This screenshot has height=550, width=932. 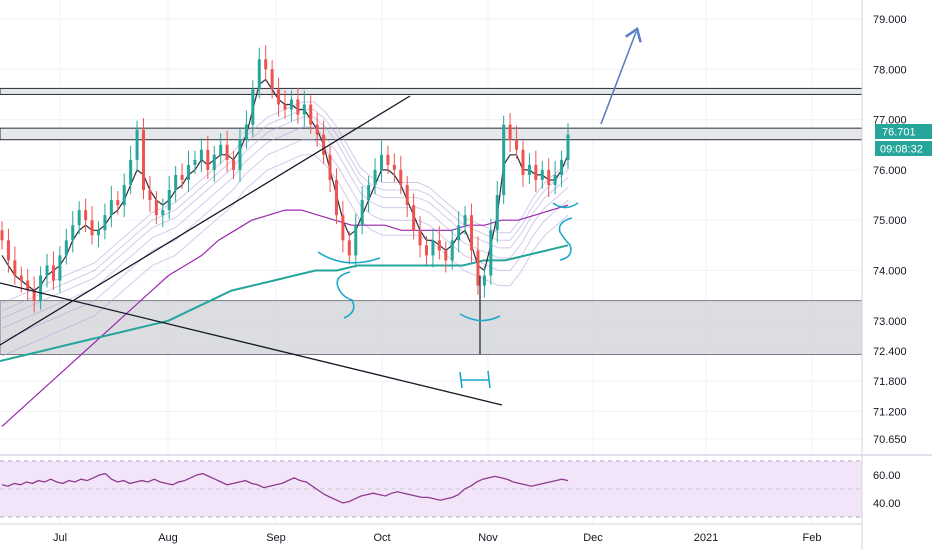 What do you see at coordinates (565, 205) in the screenshot?
I see `annotation-shoulder-right-arc` at bounding box center [565, 205].